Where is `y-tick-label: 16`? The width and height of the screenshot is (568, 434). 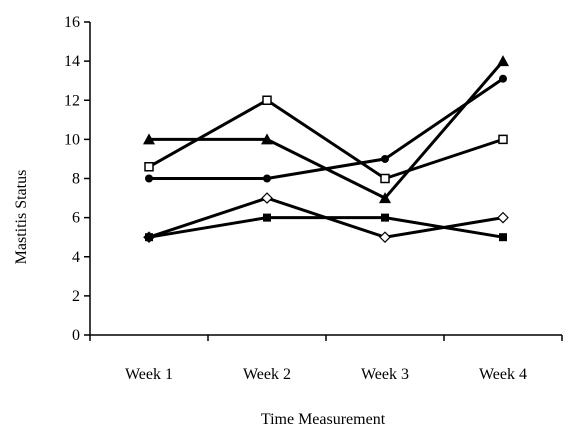 y-tick-label: 16 is located at coordinates (72, 22).